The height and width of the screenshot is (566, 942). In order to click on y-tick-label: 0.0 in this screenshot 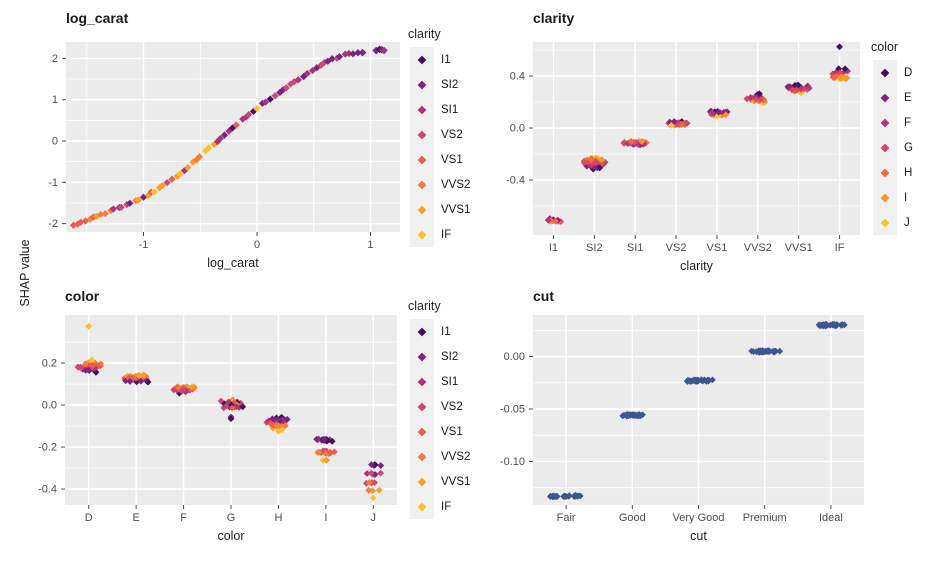, I will do `click(517, 129)`.